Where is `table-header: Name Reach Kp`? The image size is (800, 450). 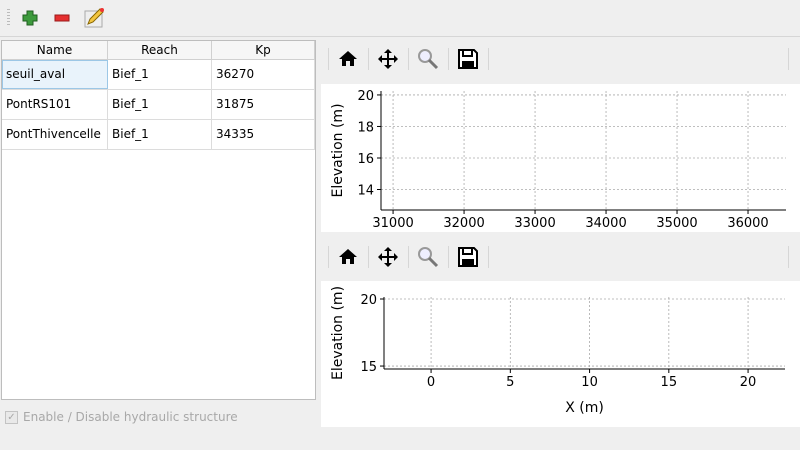
table-header: Name Reach Kp is located at coordinates (158, 50).